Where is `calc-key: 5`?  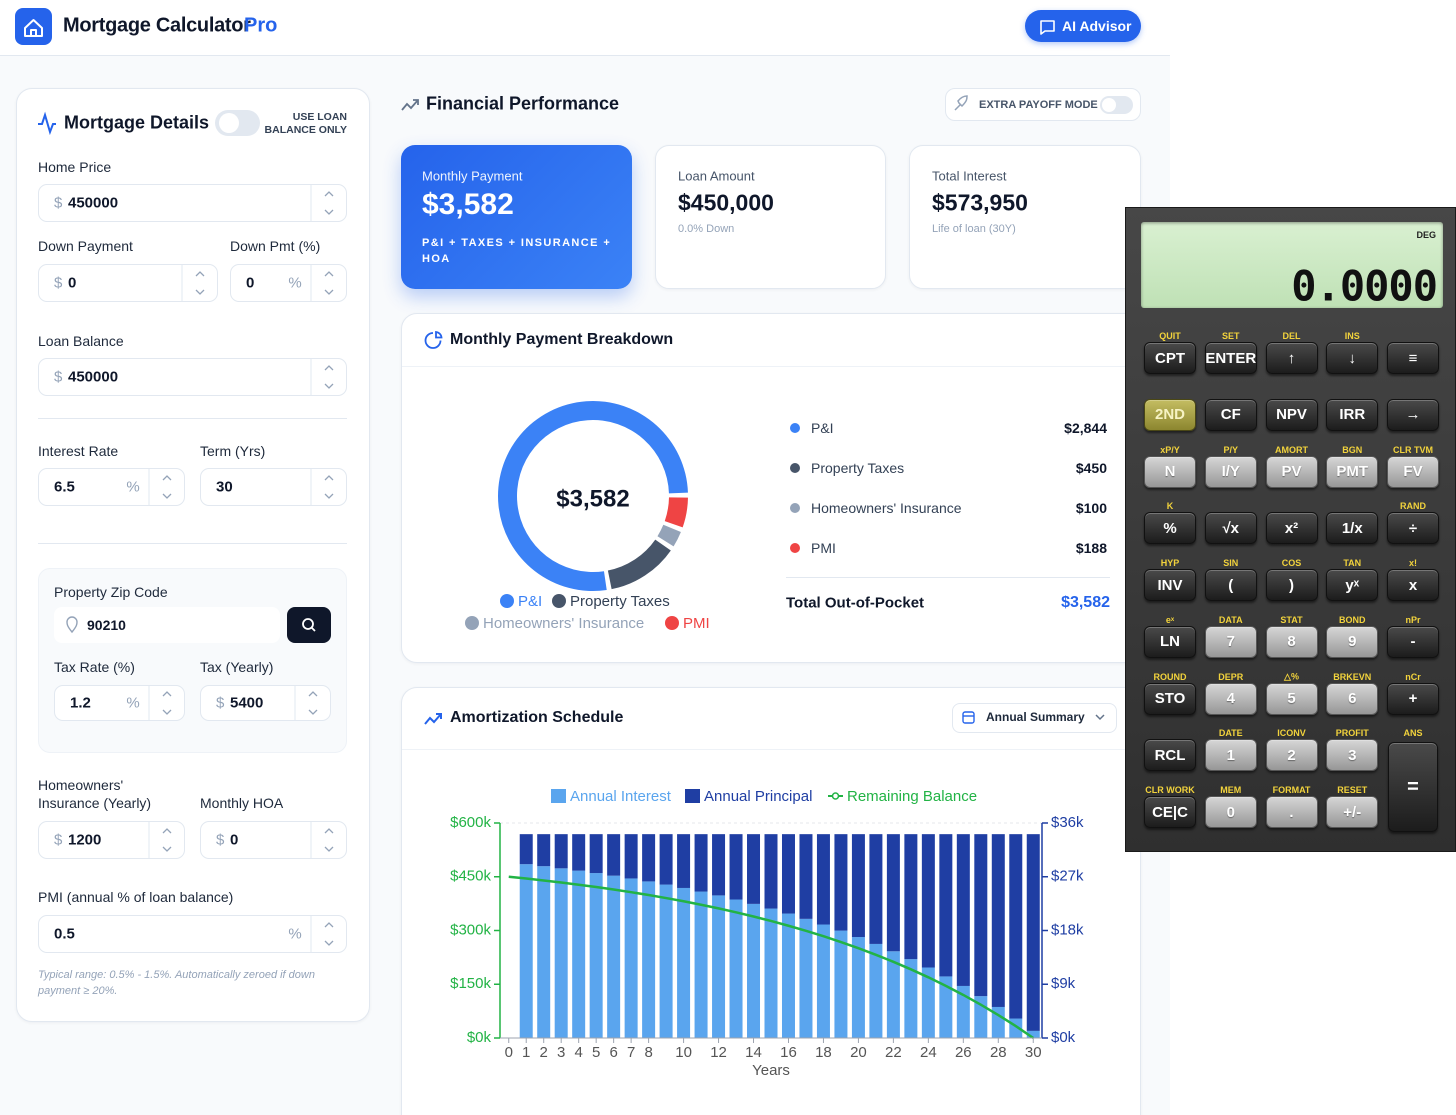
calc-key: 5 is located at coordinates (1291, 698).